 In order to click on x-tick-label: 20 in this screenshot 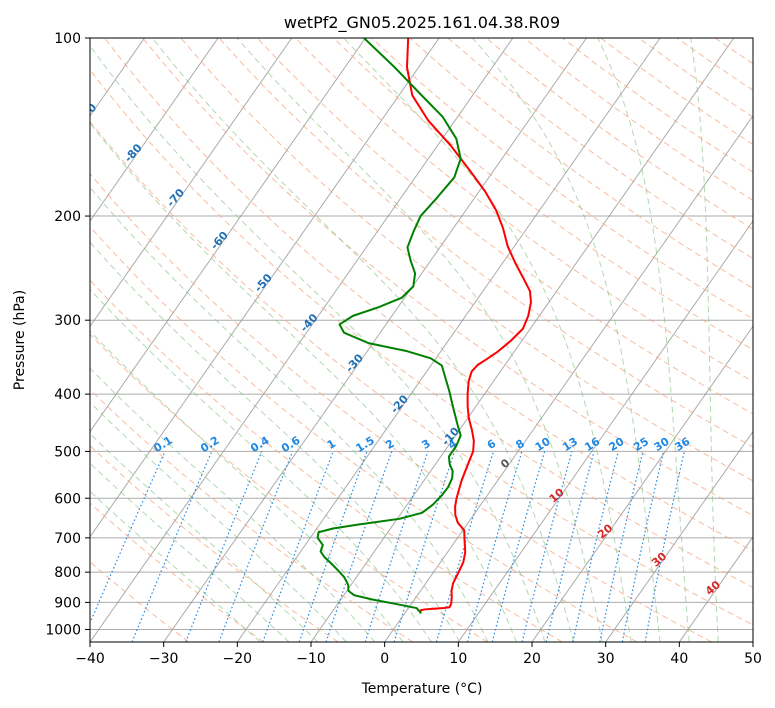, I will do `click(532, 659)`.